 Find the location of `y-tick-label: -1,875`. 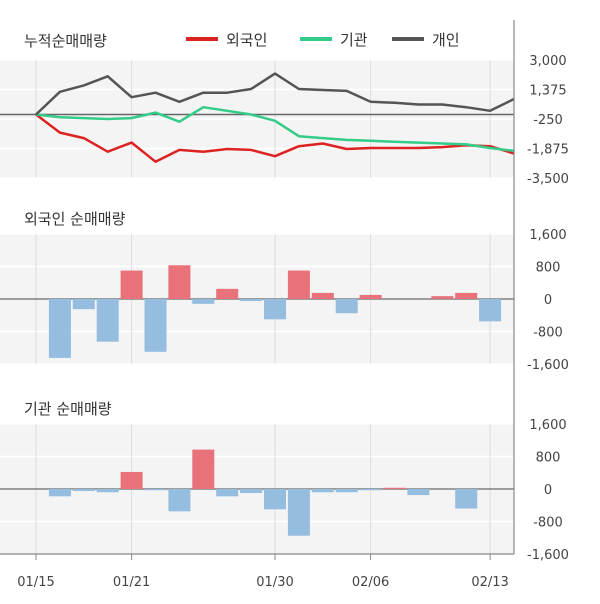

y-tick-label: -1,875 is located at coordinates (548, 150).